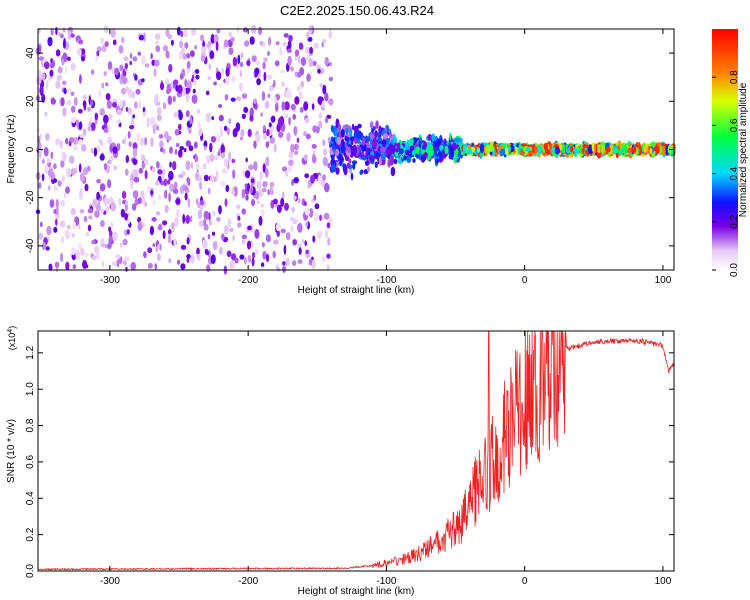 This screenshot has height=600, width=750. Describe the element at coordinates (663, 280) in the screenshot. I see `x-tick-label: 100` at that location.